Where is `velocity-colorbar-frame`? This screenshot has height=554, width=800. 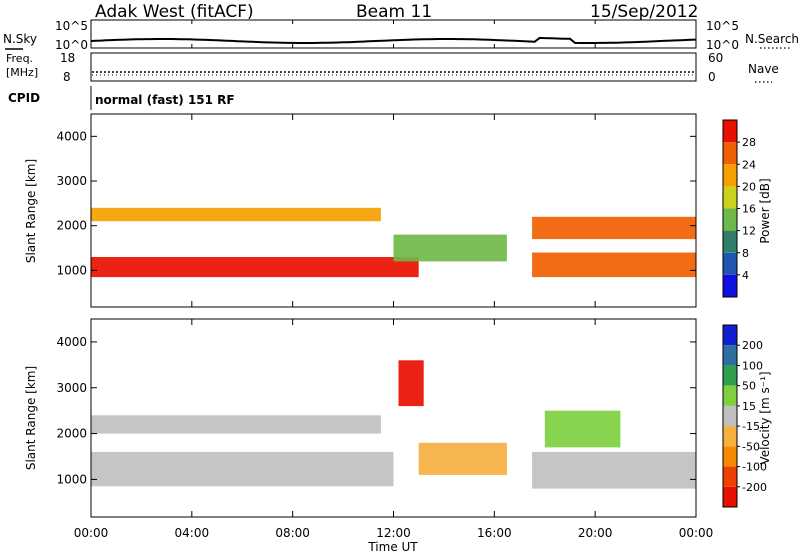 velocity-colorbar-frame is located at coordinates (730, 416).